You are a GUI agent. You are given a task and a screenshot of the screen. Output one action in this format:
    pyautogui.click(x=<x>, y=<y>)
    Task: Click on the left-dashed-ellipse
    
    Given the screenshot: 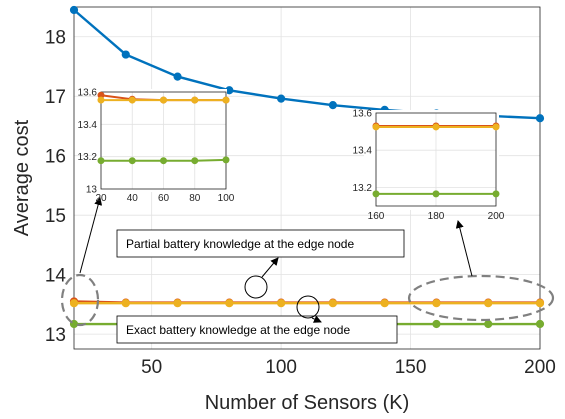 What is the action you would take?
    pyautogui.click(x=80, y=300)
    